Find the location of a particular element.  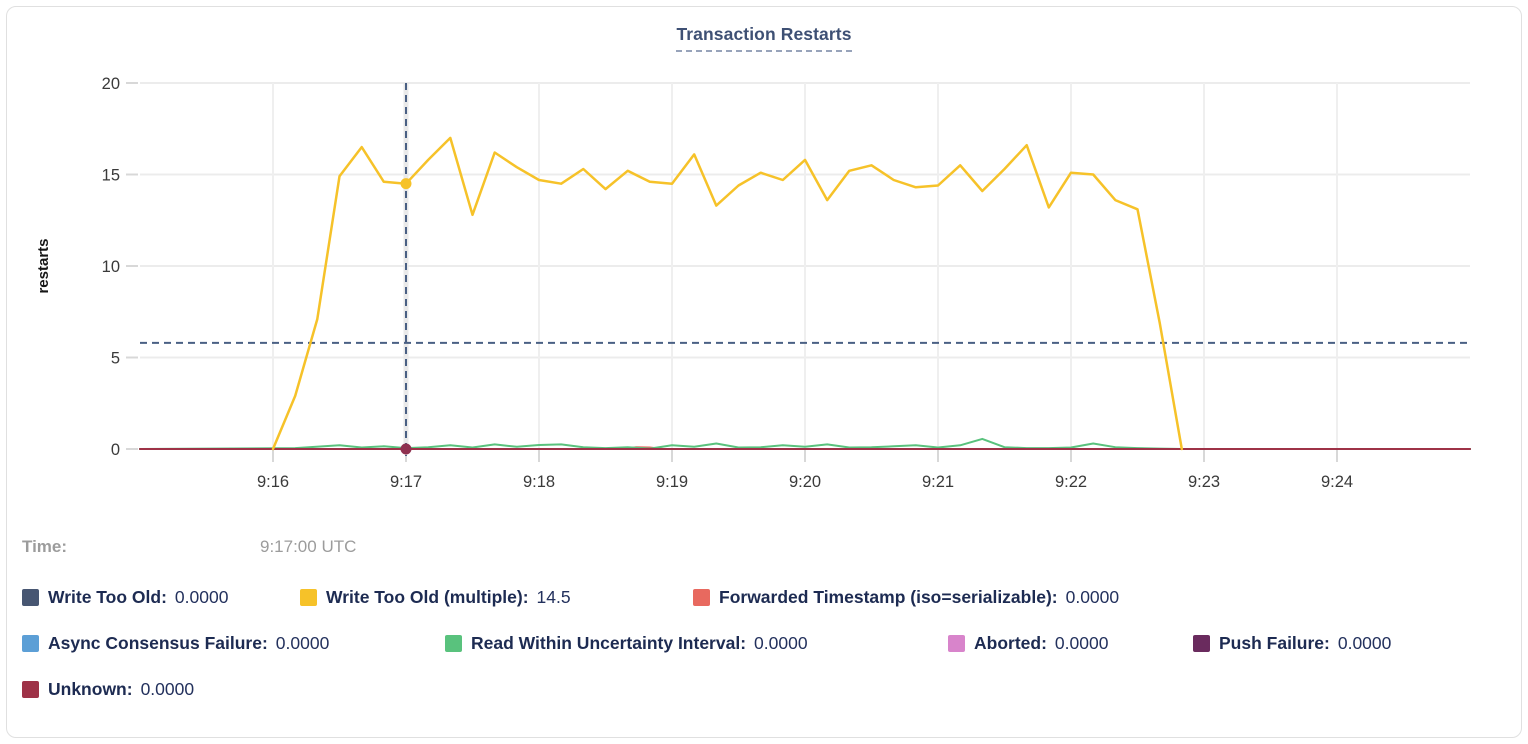

legend-swatch-write-too-old-multiple is located at coordinates (308, 597).